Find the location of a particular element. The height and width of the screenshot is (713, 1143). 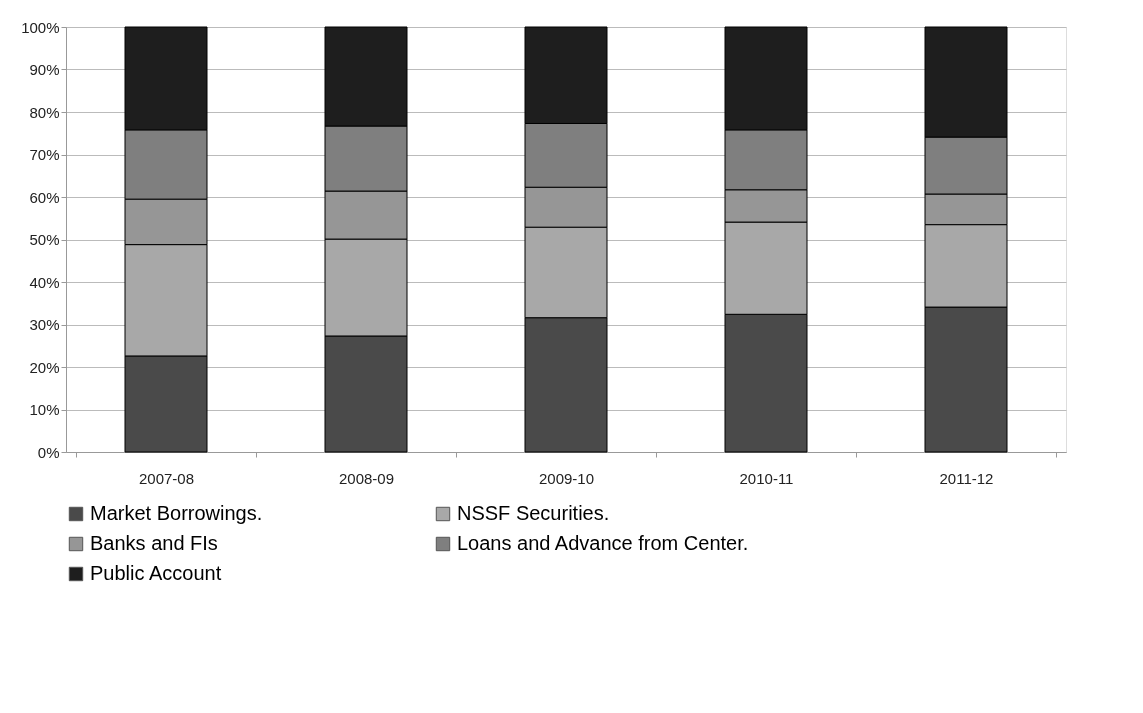

y-tick-label: 40% is located at coordinates (44, 282).